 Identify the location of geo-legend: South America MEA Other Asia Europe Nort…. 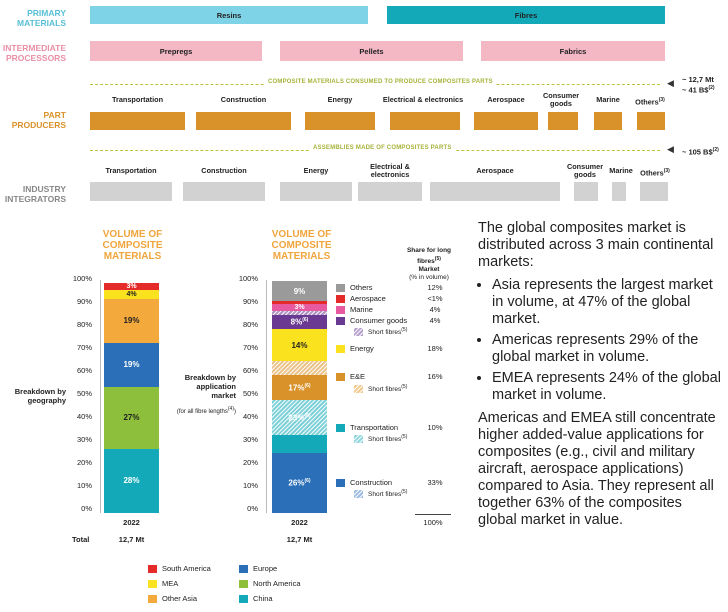
(268, 586).